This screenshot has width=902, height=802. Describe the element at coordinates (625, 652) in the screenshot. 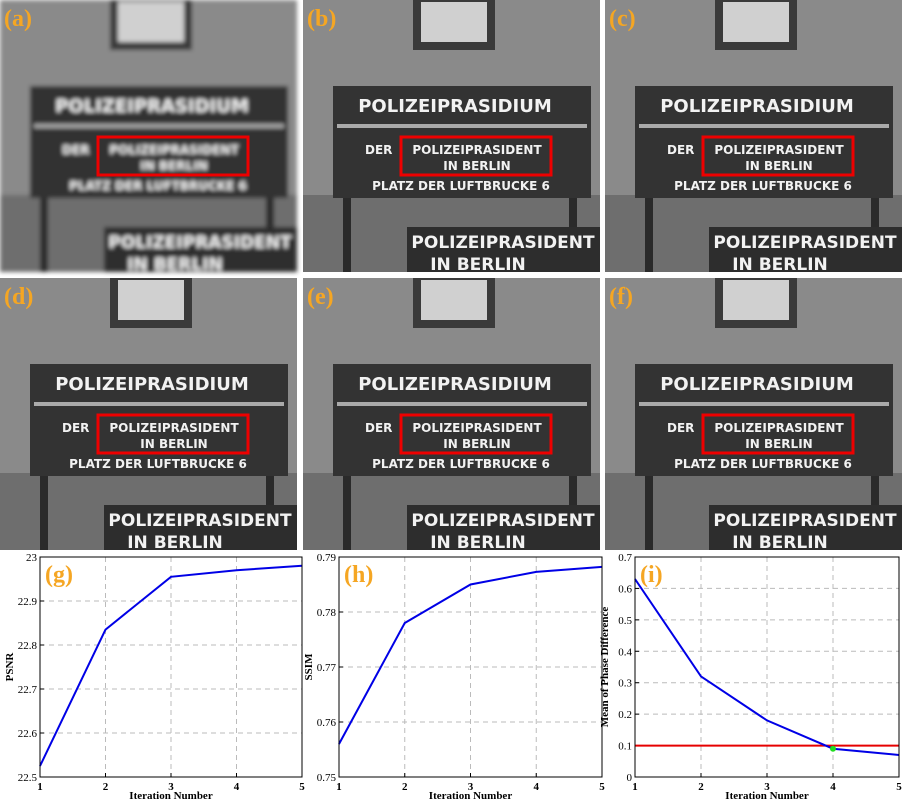

I see `y-tick-label: 0.4` at that location.